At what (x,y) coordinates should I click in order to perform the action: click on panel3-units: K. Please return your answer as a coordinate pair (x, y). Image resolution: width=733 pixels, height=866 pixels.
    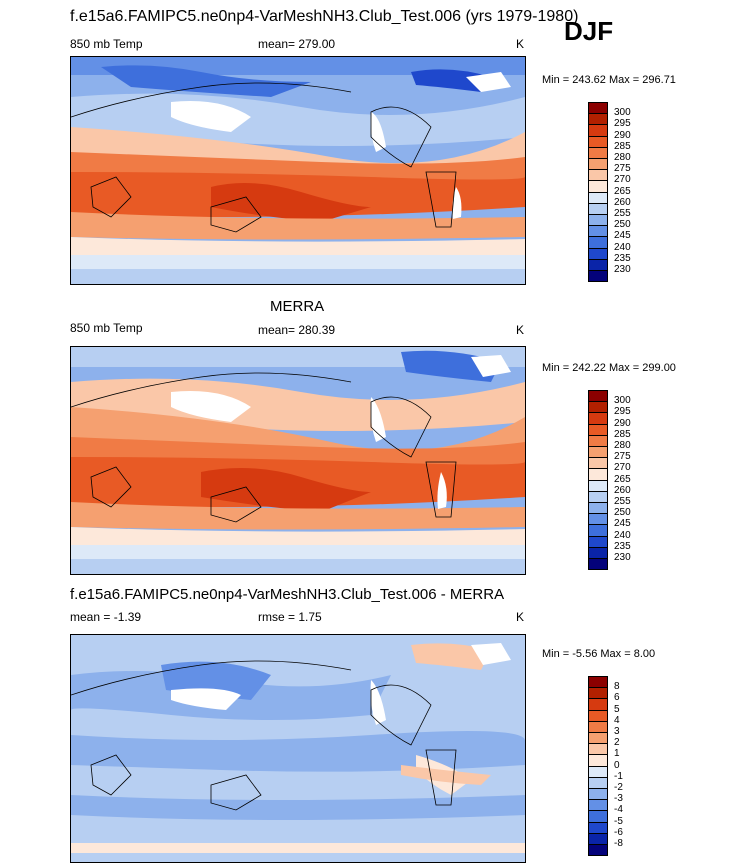
    Looking at the image, I should click on (520, 617).